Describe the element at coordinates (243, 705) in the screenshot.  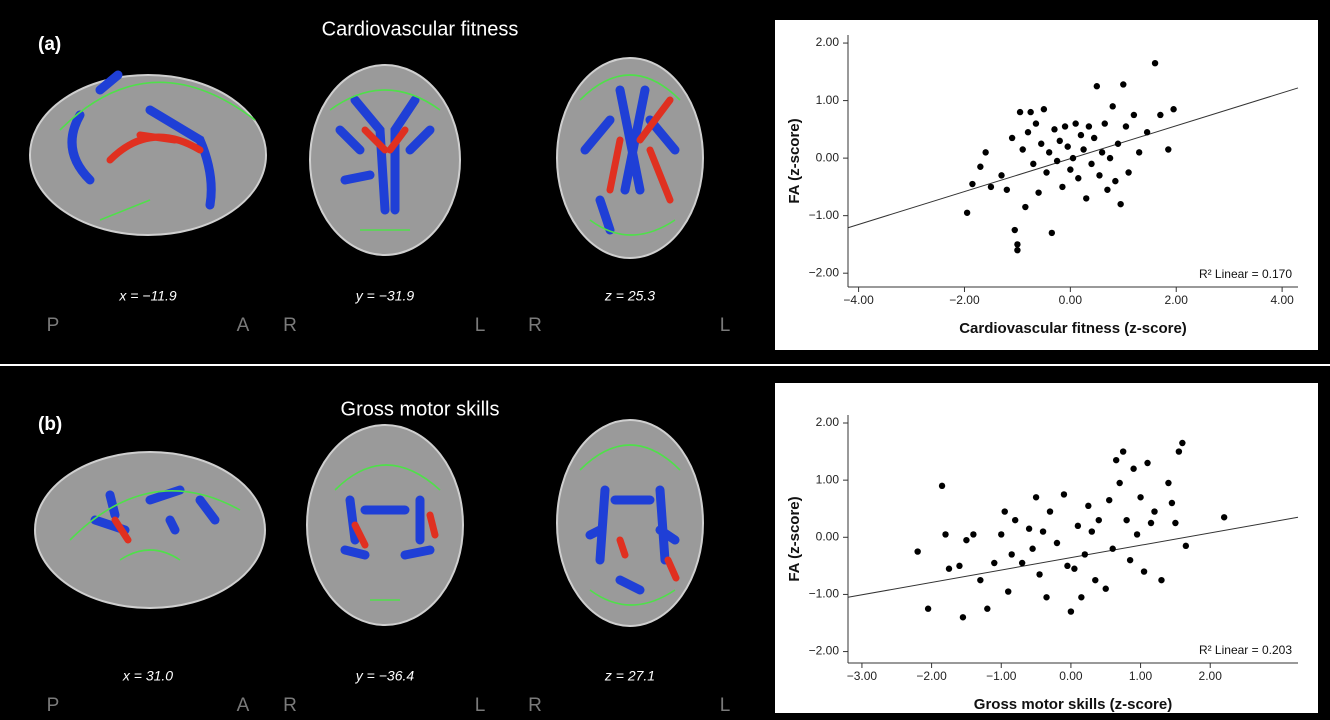
I see `orientation-label: A` at that location.